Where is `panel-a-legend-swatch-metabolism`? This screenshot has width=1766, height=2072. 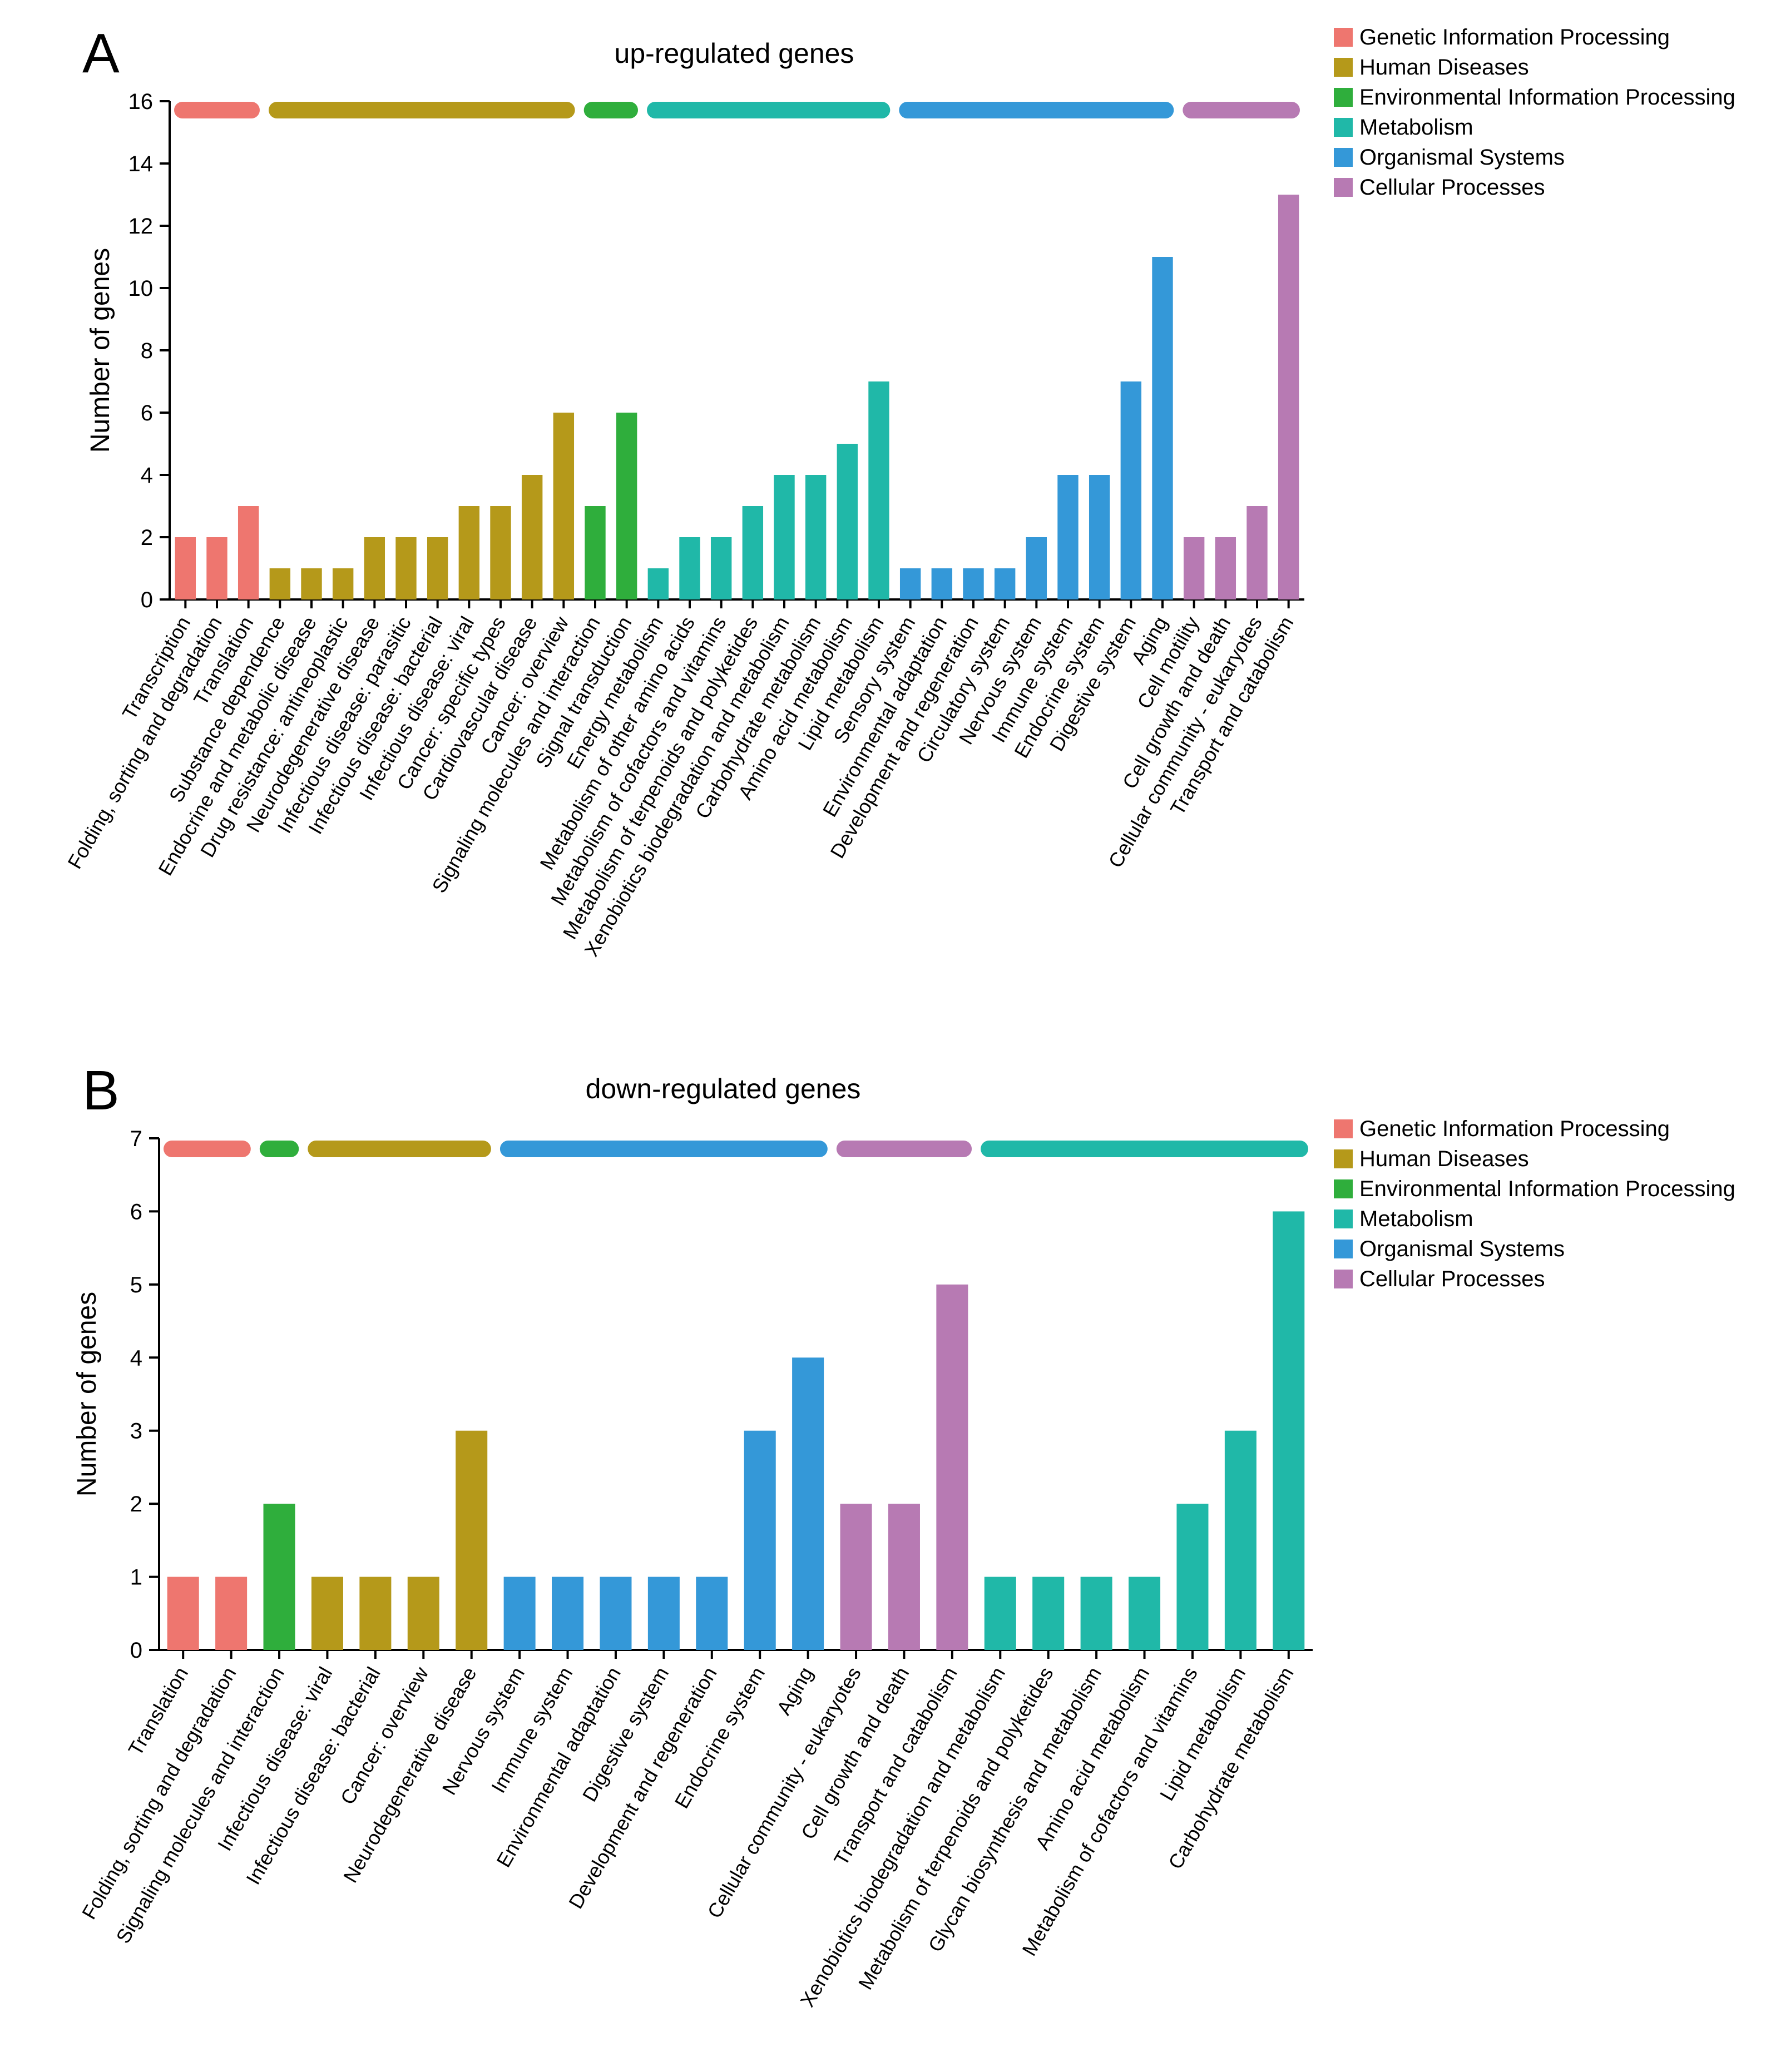
panel-a-legend-swatch-metabolism is located at coordinates (1344, 128).